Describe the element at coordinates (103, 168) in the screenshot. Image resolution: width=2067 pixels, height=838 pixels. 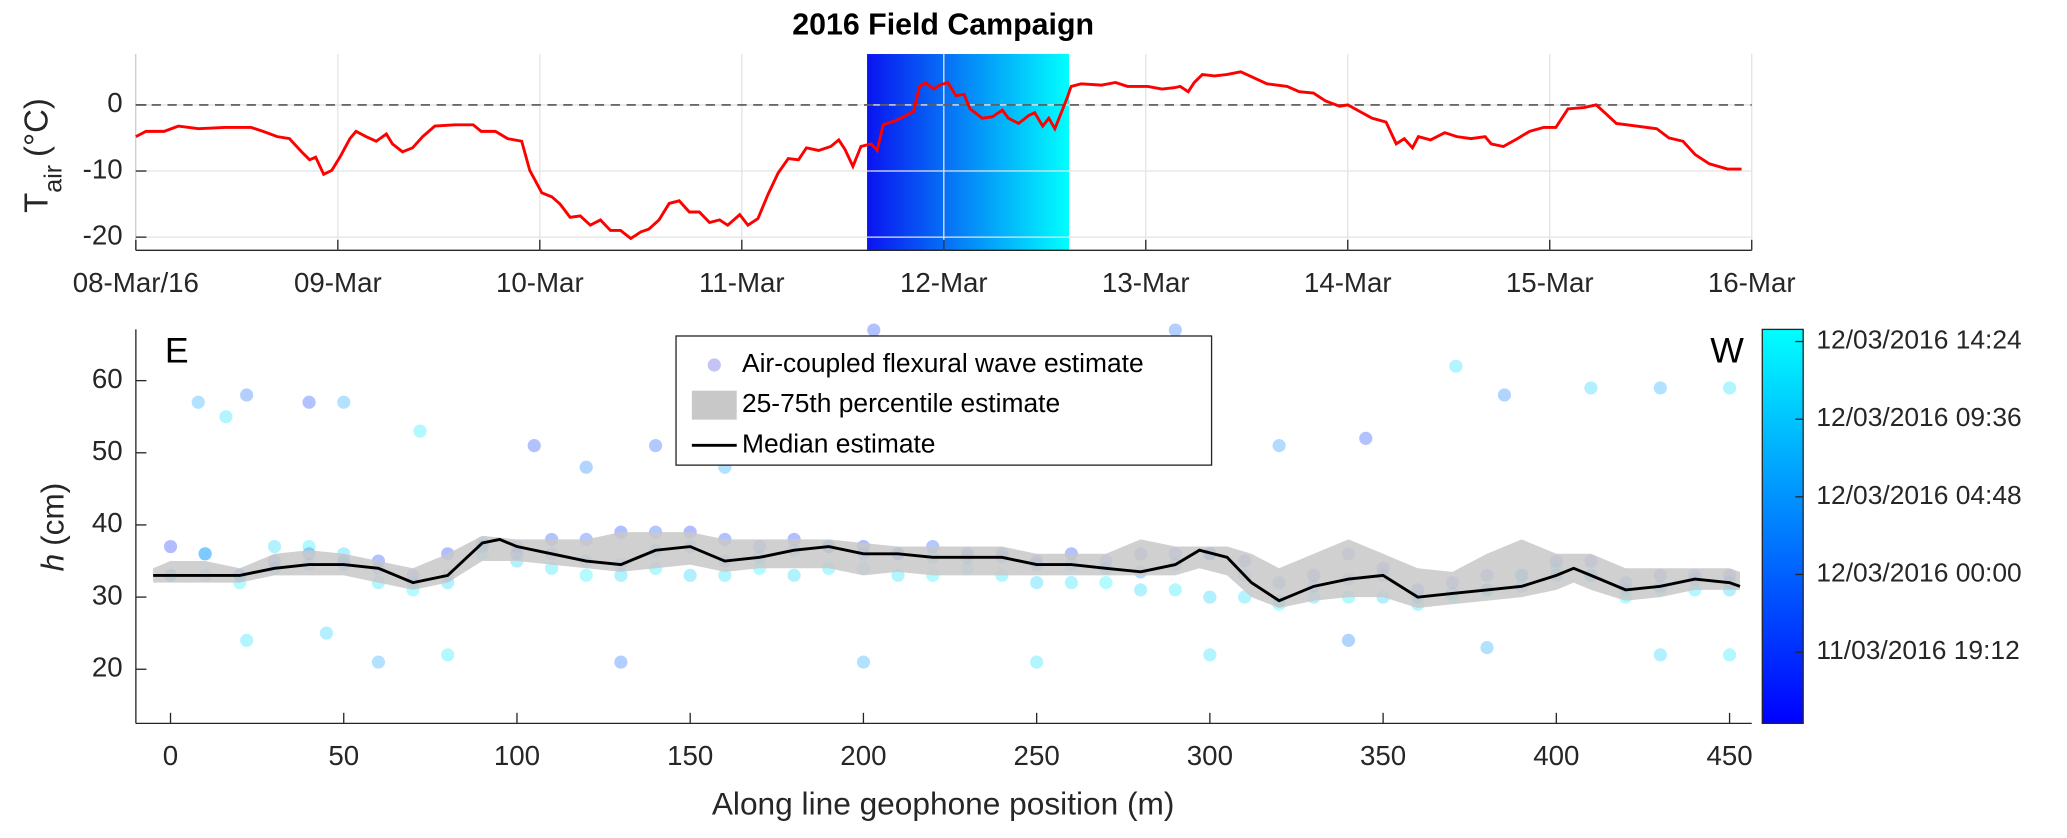
I see `y-tick-label: -10` at that location.